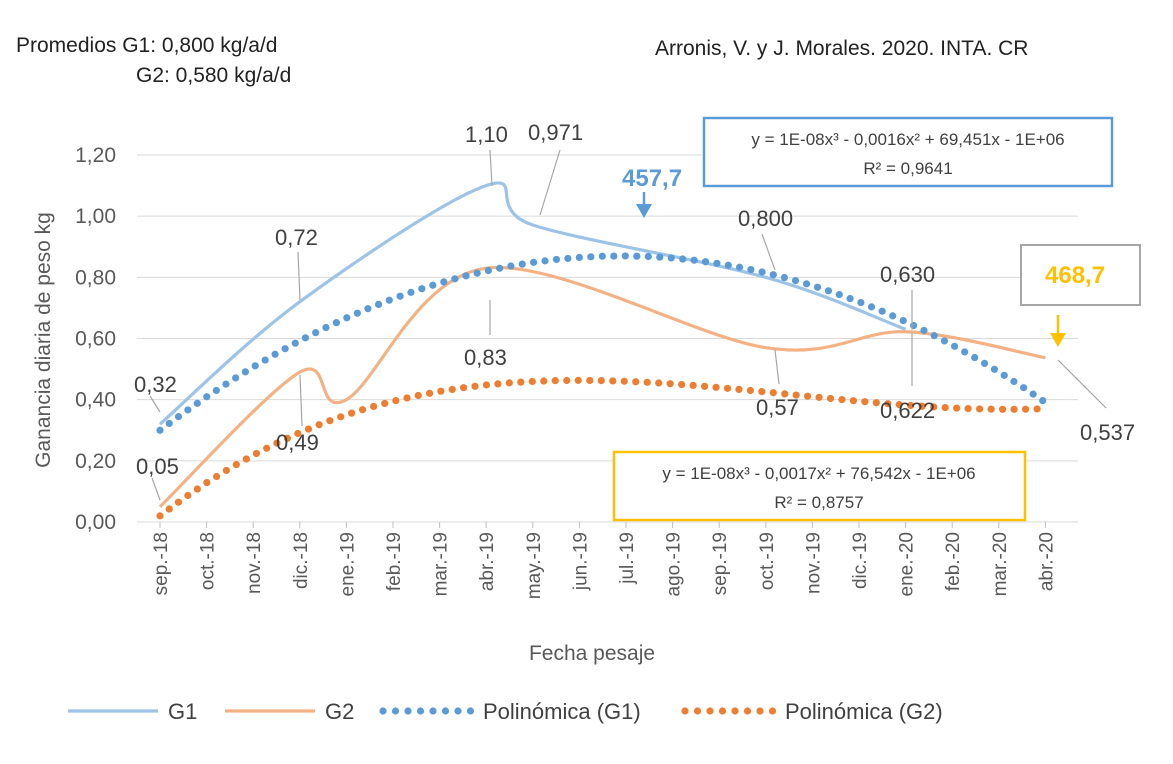 The width and height of the screenshot is (1173, 764). Describe the element at coordinates (486, 134) in the screenshot. I see `data-label: 1,10` at that location.